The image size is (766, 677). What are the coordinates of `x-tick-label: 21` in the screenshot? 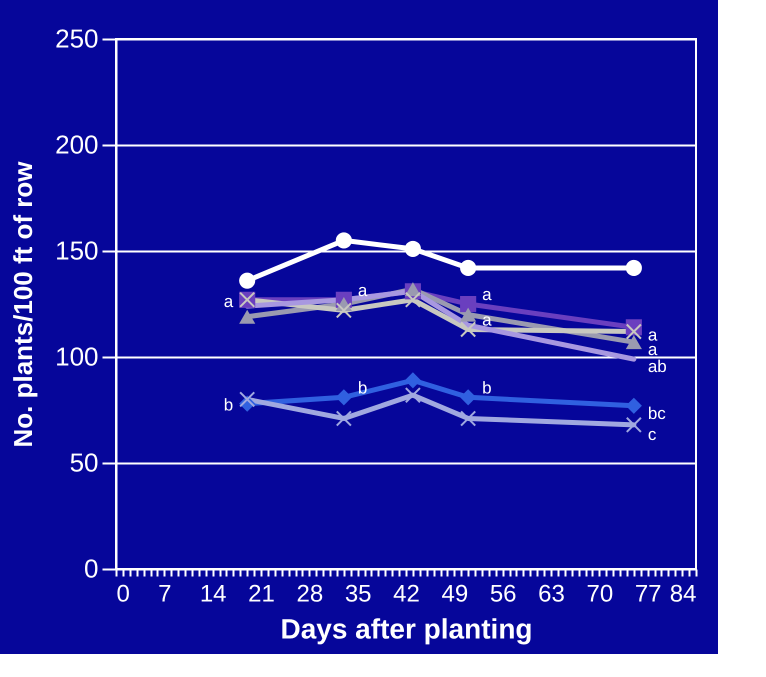 It's located at (261, 594).